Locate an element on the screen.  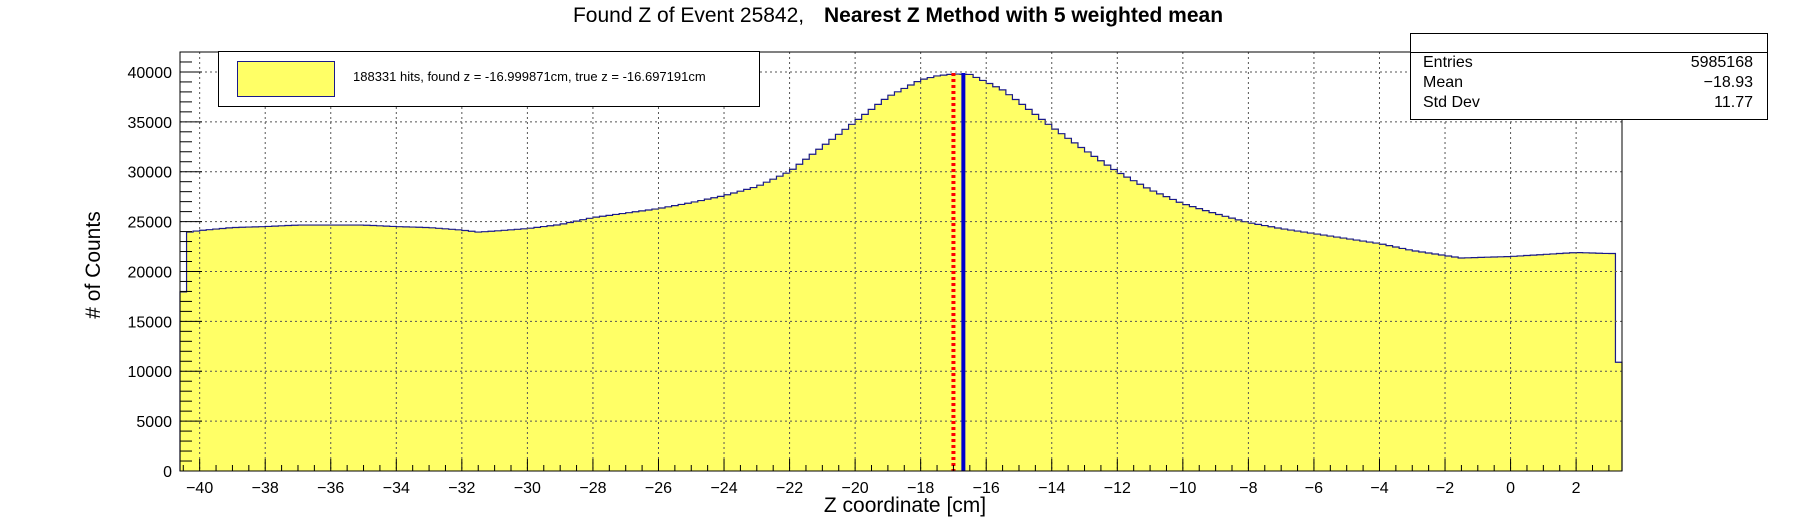
y-tick-label: 0 is located at coordinates (167, 472).